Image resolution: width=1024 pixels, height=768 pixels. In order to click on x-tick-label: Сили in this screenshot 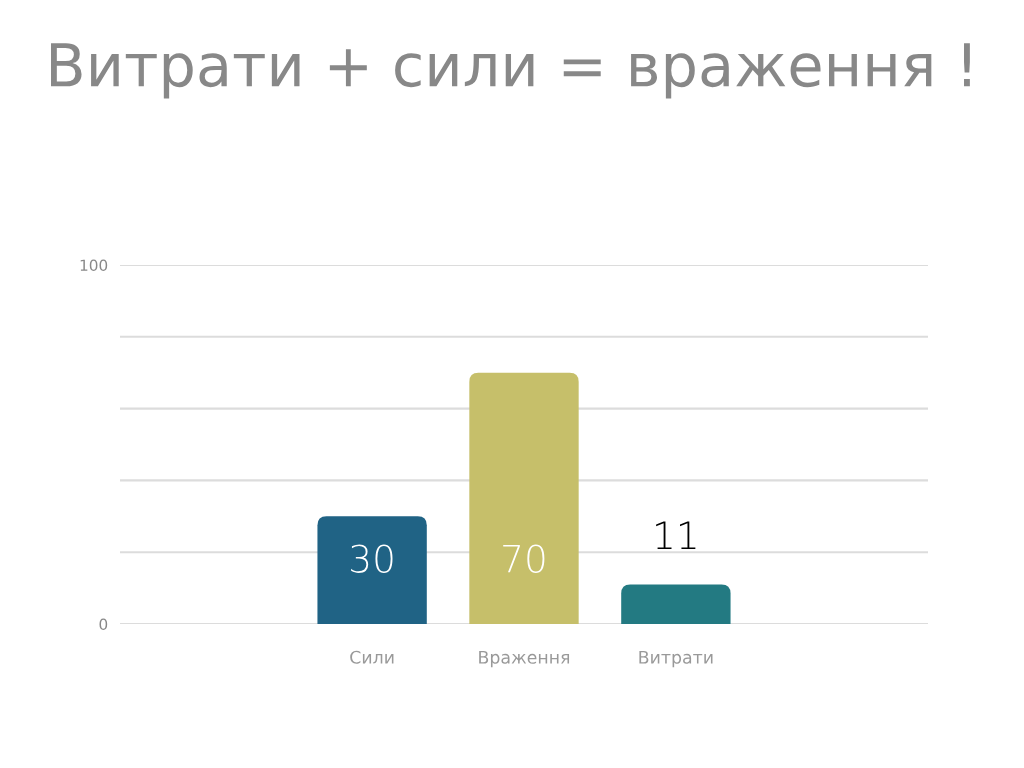, I will do `click(372, 657)`.